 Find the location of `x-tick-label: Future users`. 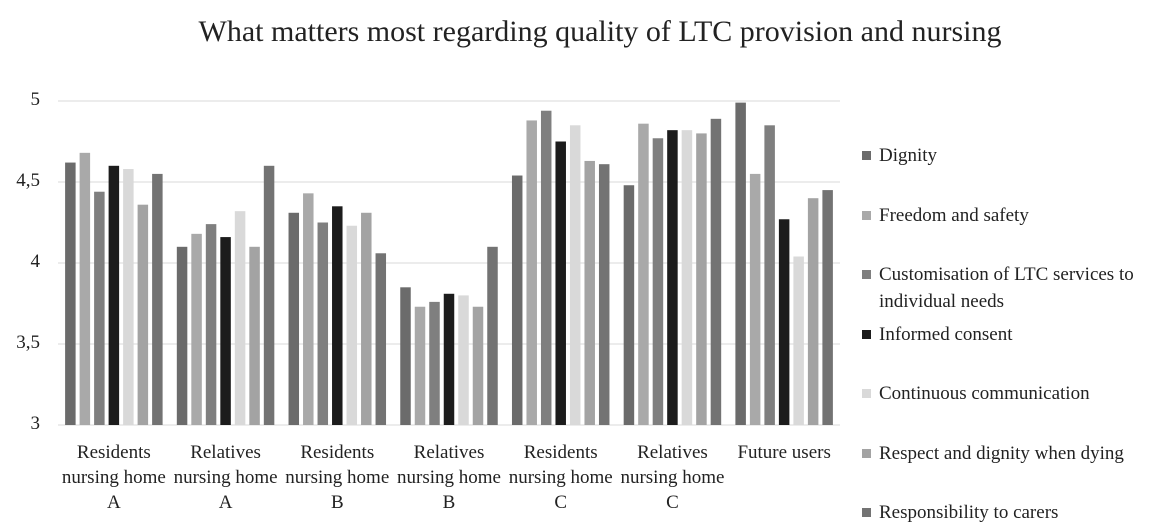

x-tick-label: Future users is located at coordinates (784, 452).